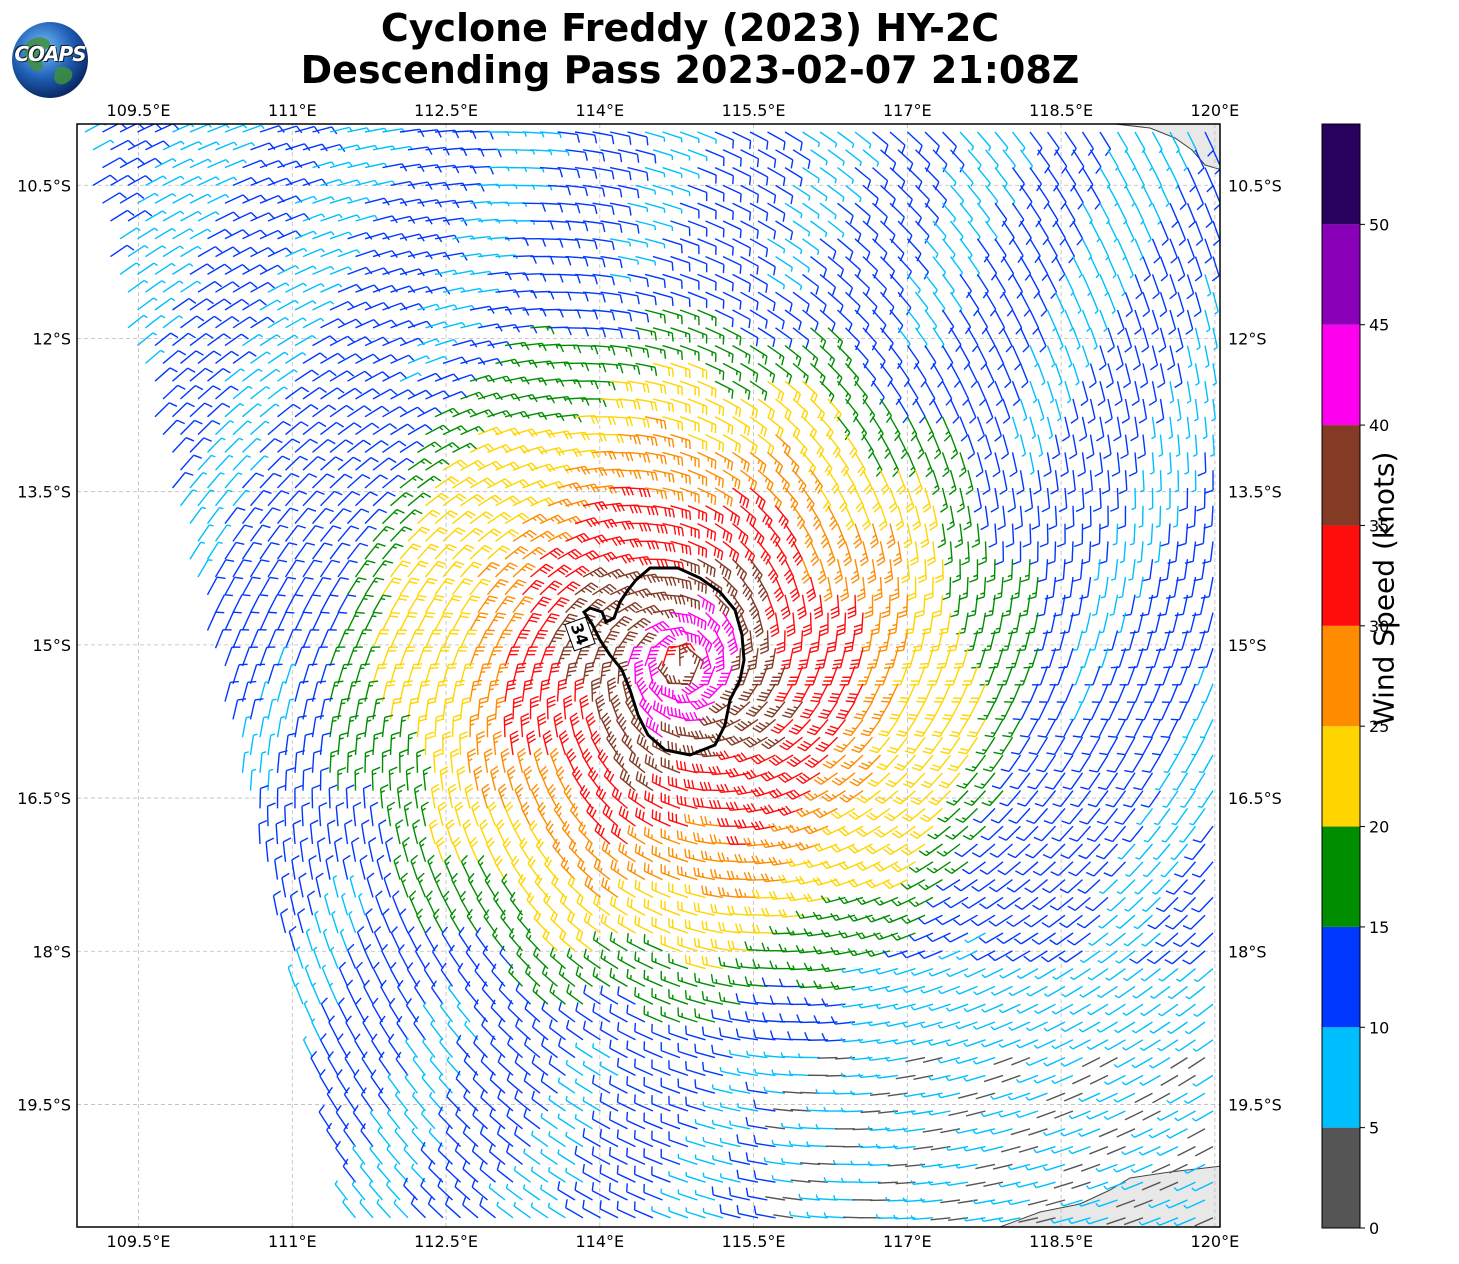 The width and height of the screenshot is (1459, 1264). I want to click on colorbar-tick-label: 15, so click(1379, 927).